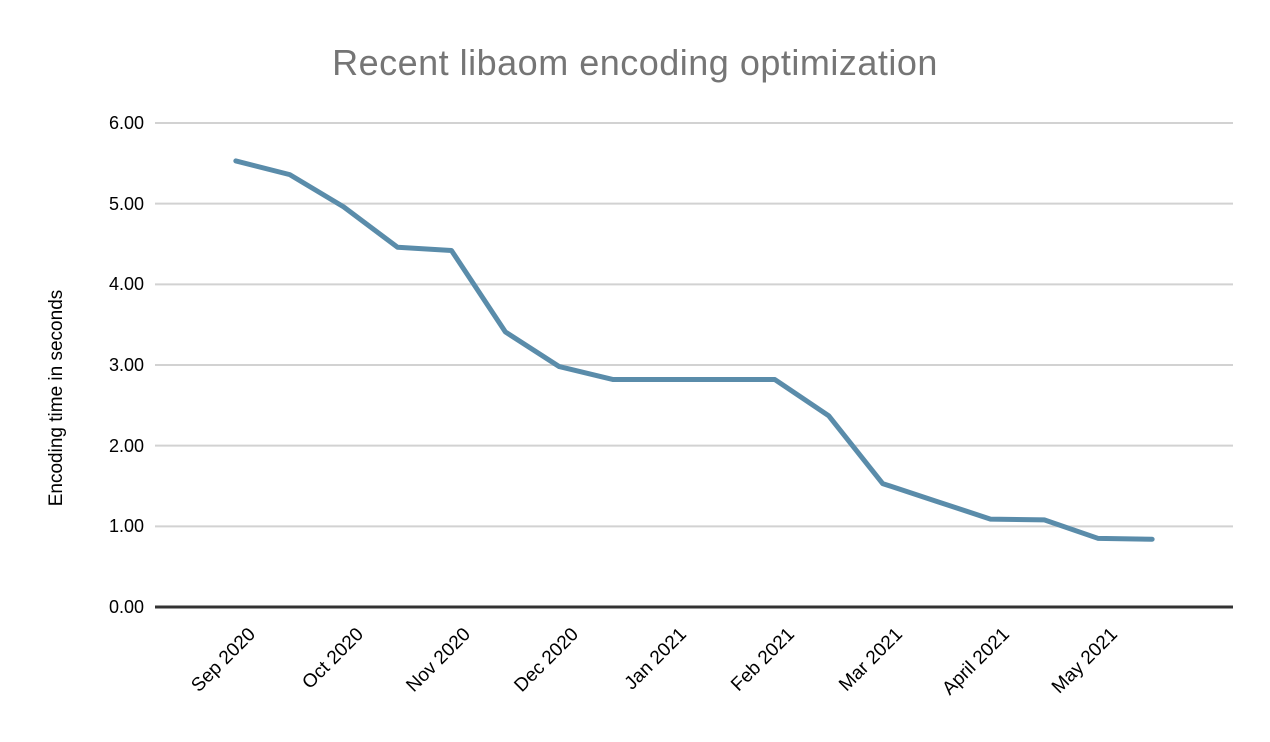 This screenshot has width=1270, height=742. I want to click on chart-title: Recent libaom encoding optimization, so click(635, 62).